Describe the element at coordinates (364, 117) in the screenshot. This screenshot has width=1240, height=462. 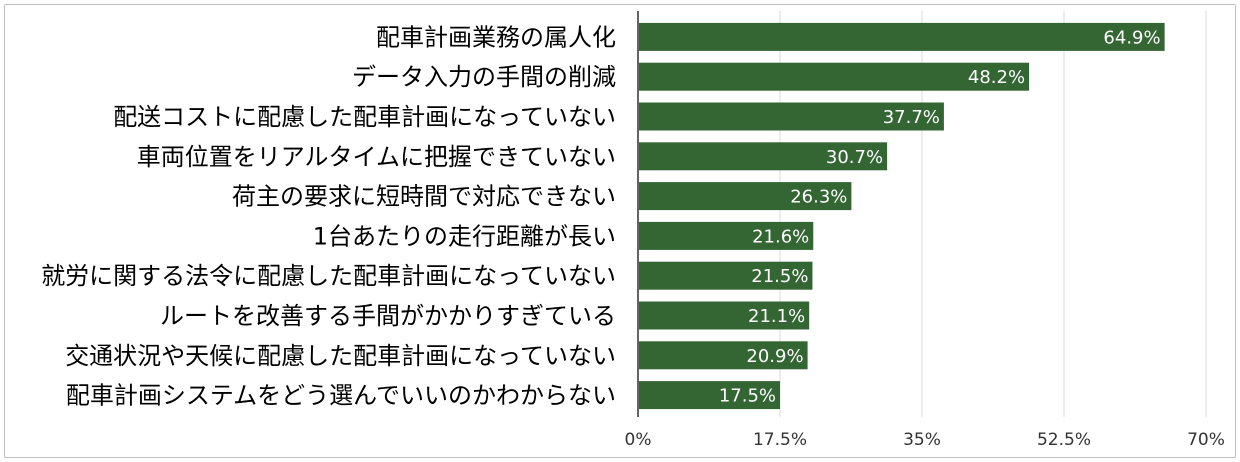
I see `category-label: 配送コストに配慮した配車計画になっていない` at that location.